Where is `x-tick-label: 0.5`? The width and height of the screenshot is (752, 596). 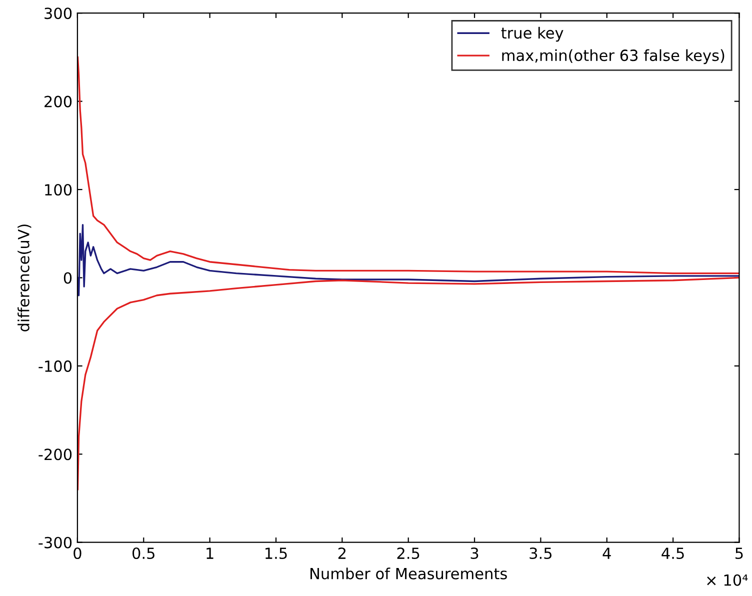 x-tick-label: 0.5 is located at coordinates (143, 553).